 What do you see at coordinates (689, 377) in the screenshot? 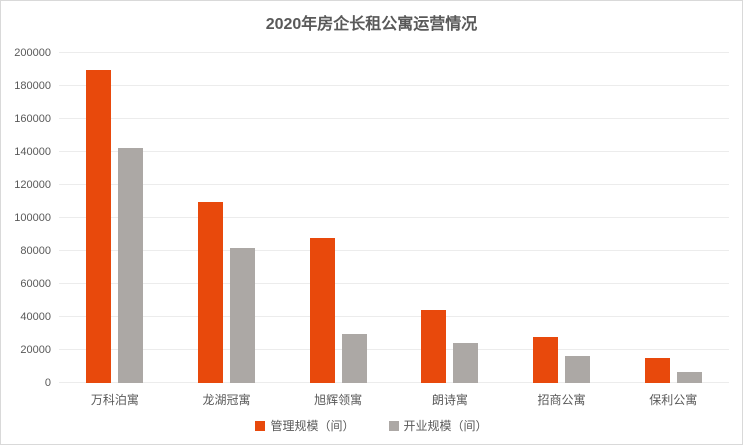
I see `bar-开业规模（间）-保利公寓` at bounding box center [689, 377].